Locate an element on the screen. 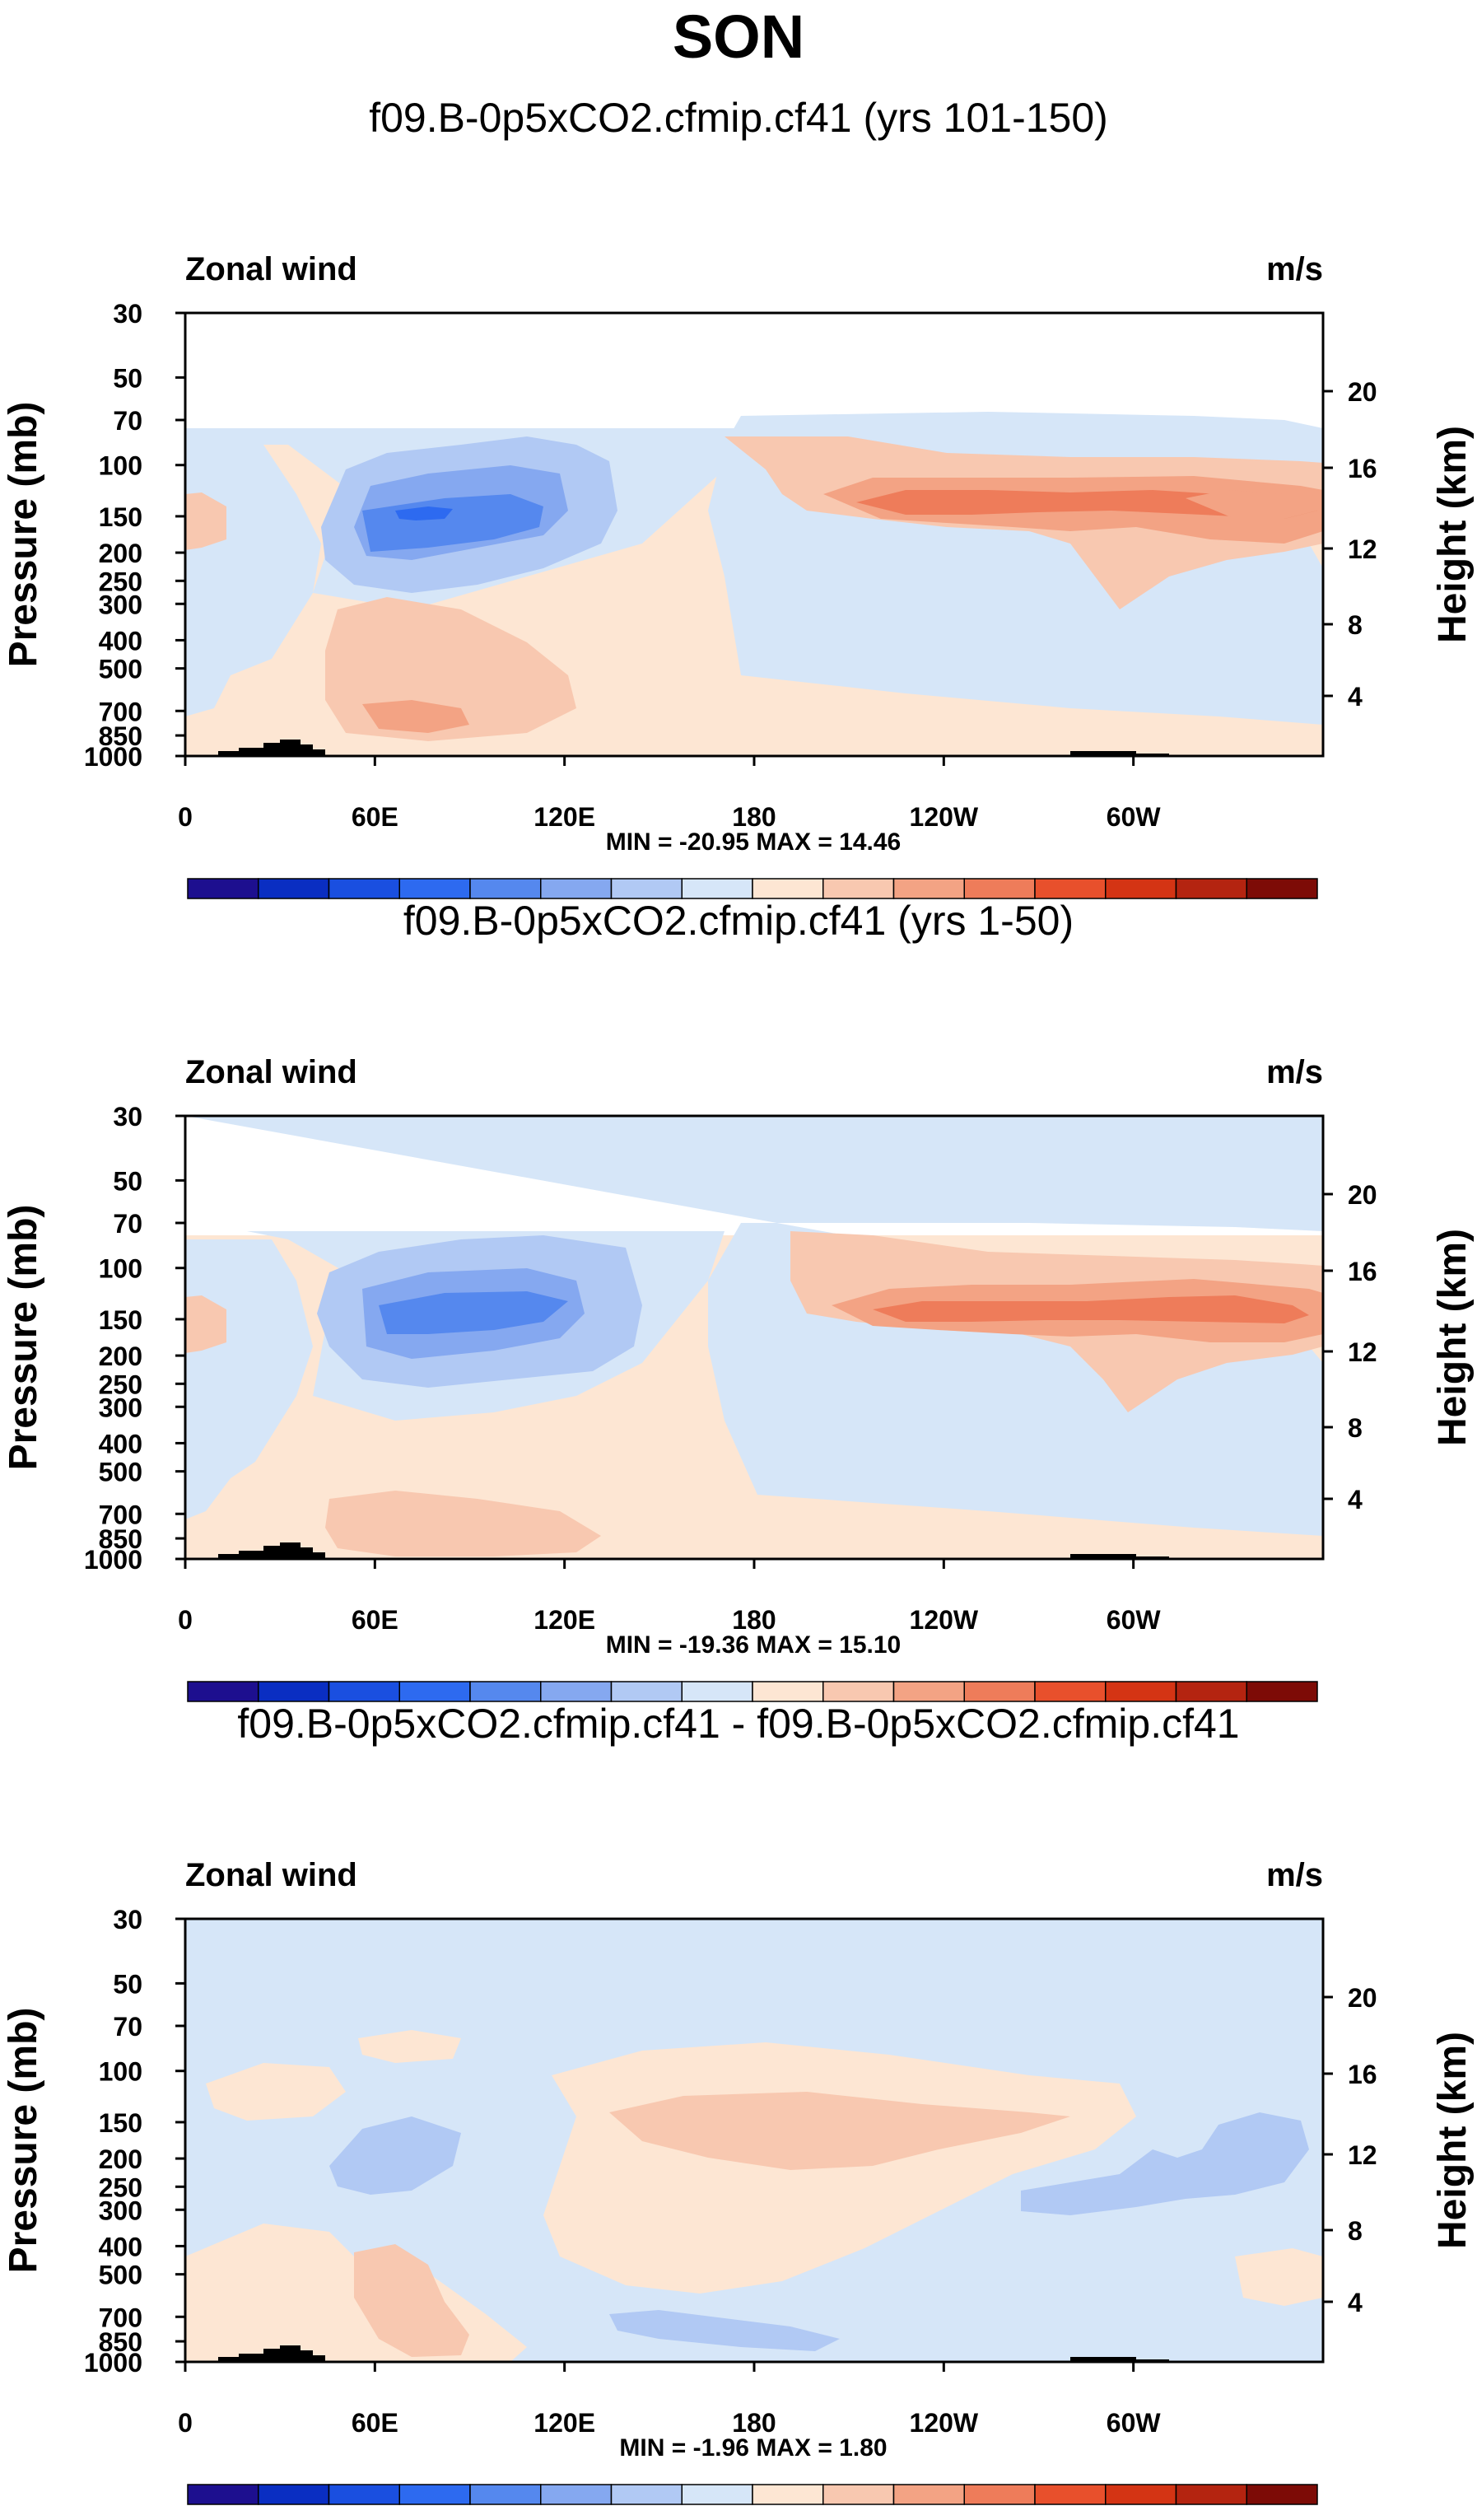  colorbar-label: 30 is located at coordinates (1246, 1715).